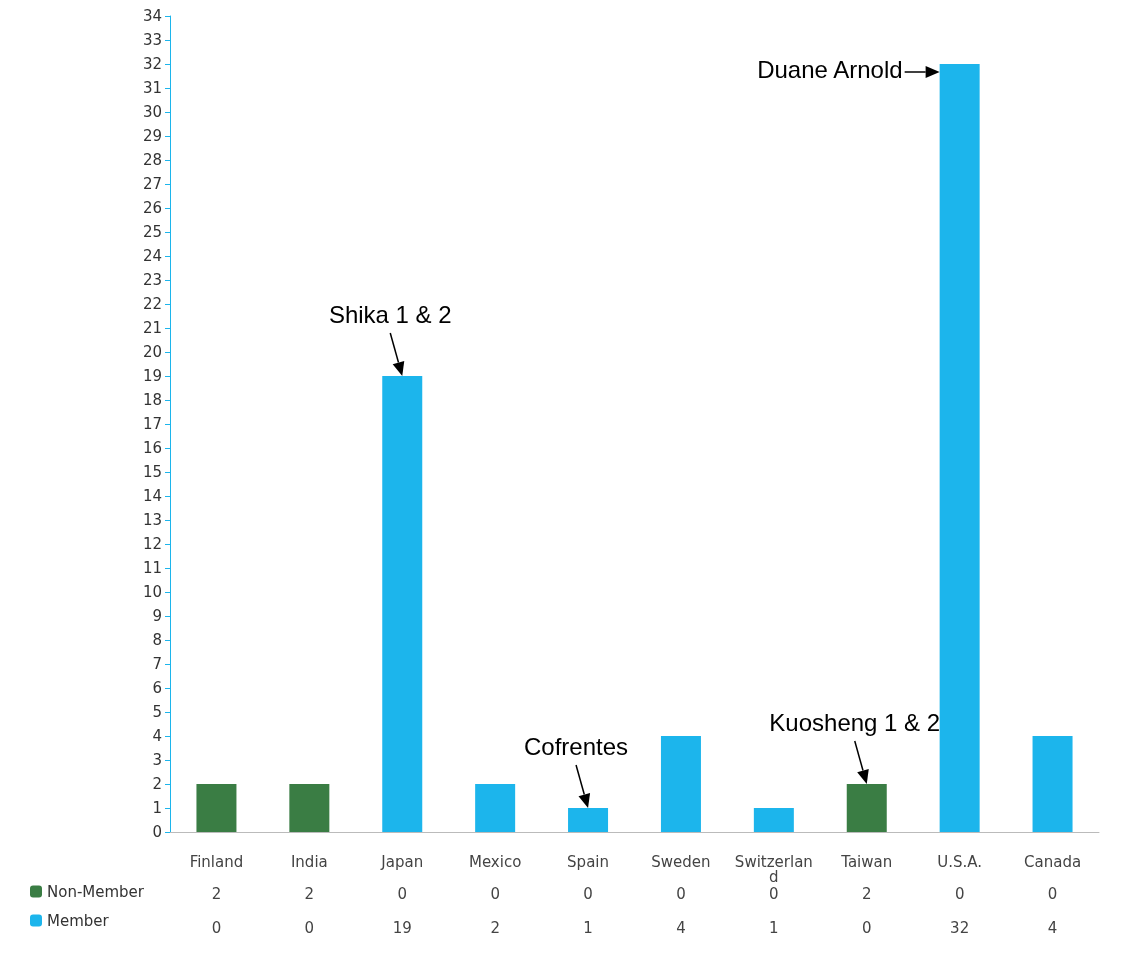 Image resolution: width=1125 pixels, height=962 pixels. I want to click on y-tick-label: 24, so click(152, 256).